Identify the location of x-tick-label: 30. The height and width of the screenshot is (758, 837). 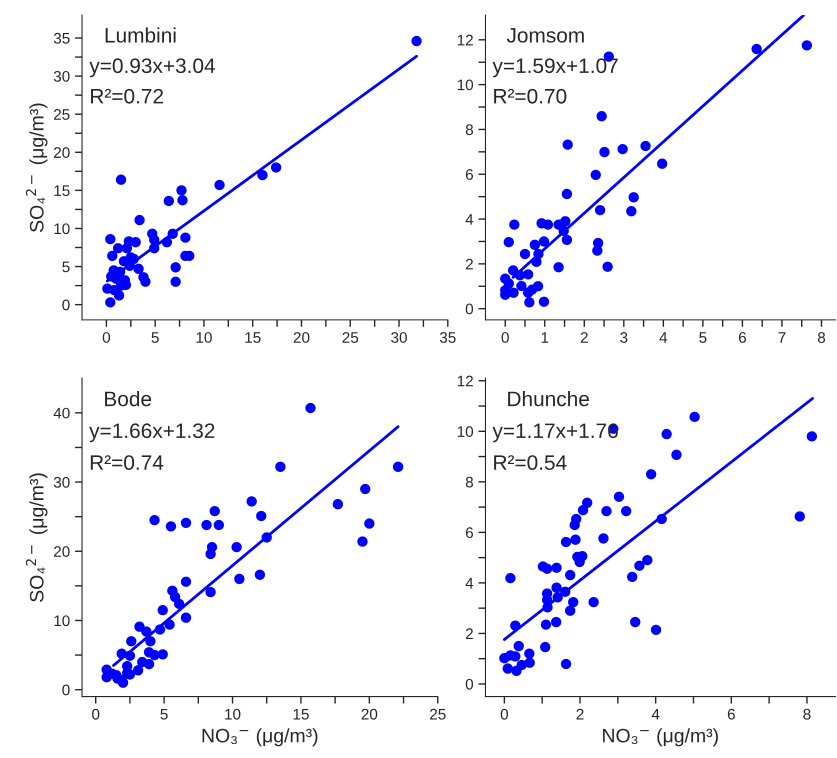
(399, 337).